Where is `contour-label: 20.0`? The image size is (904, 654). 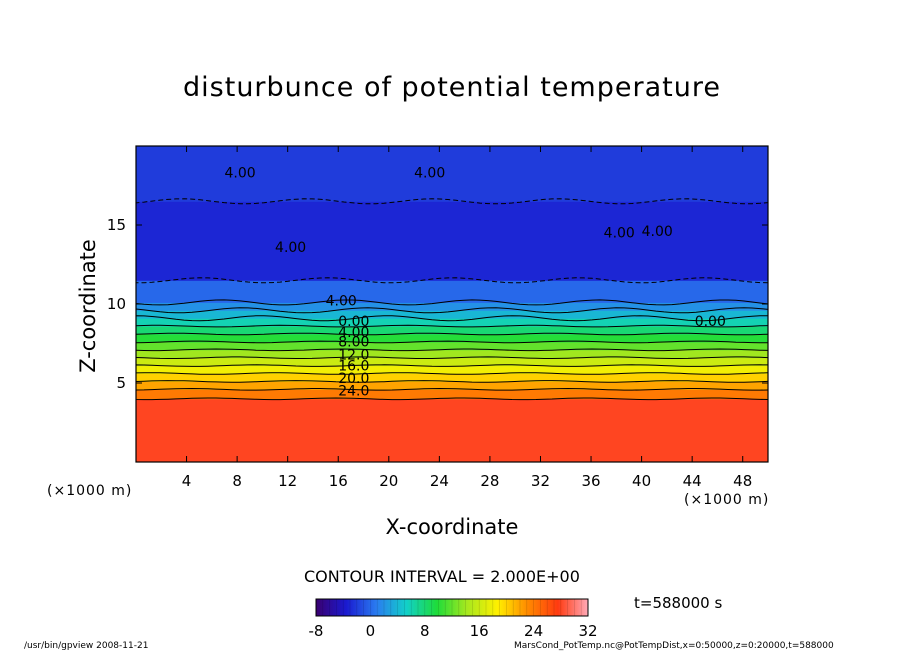 contour-label: 20.0 is located at coordinates (353, 379).